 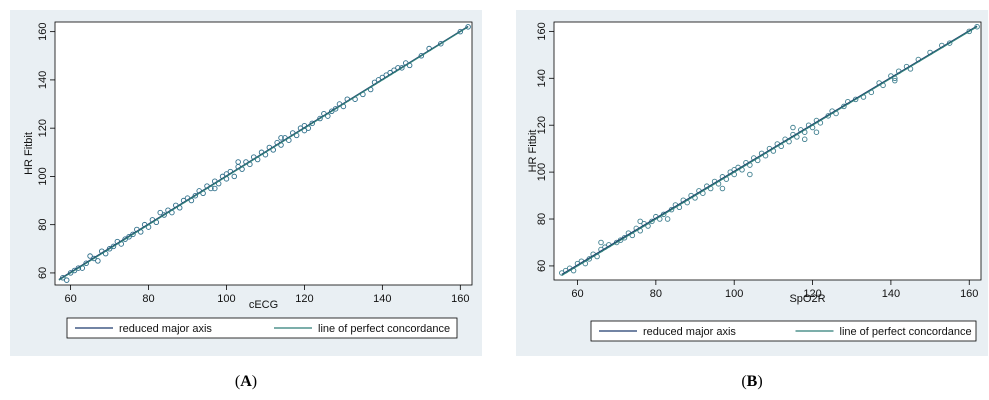 What do you see at coordinates (43, 273) in the screenshot?
I see `chart-a-ytick-label: 60` at bounding box center [43, 273].